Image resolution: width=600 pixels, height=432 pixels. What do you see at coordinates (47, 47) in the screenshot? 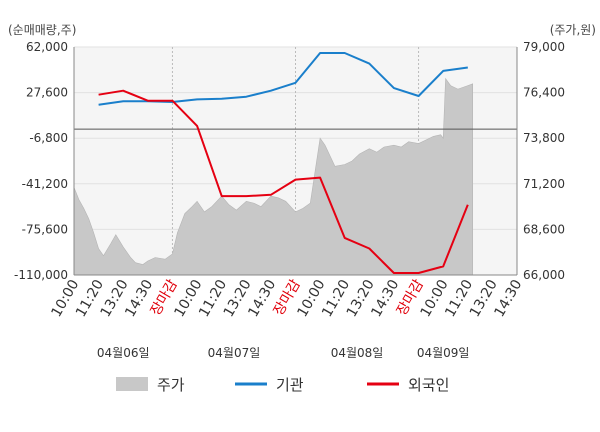
I see `left-y-tick-label: 62,000` at bounding box center [47, 47].